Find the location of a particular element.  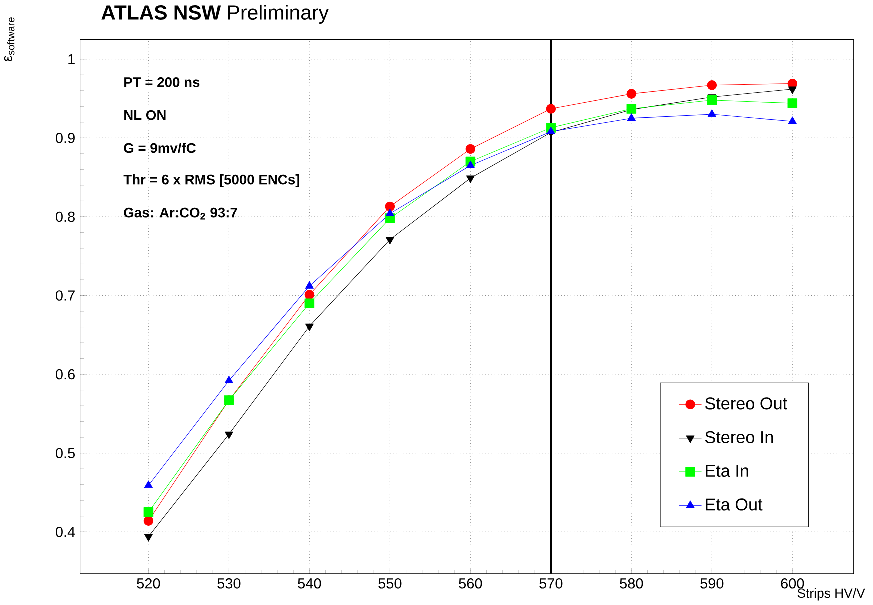

y-tick-label: 0.4 is located at coordinates (66, 532).